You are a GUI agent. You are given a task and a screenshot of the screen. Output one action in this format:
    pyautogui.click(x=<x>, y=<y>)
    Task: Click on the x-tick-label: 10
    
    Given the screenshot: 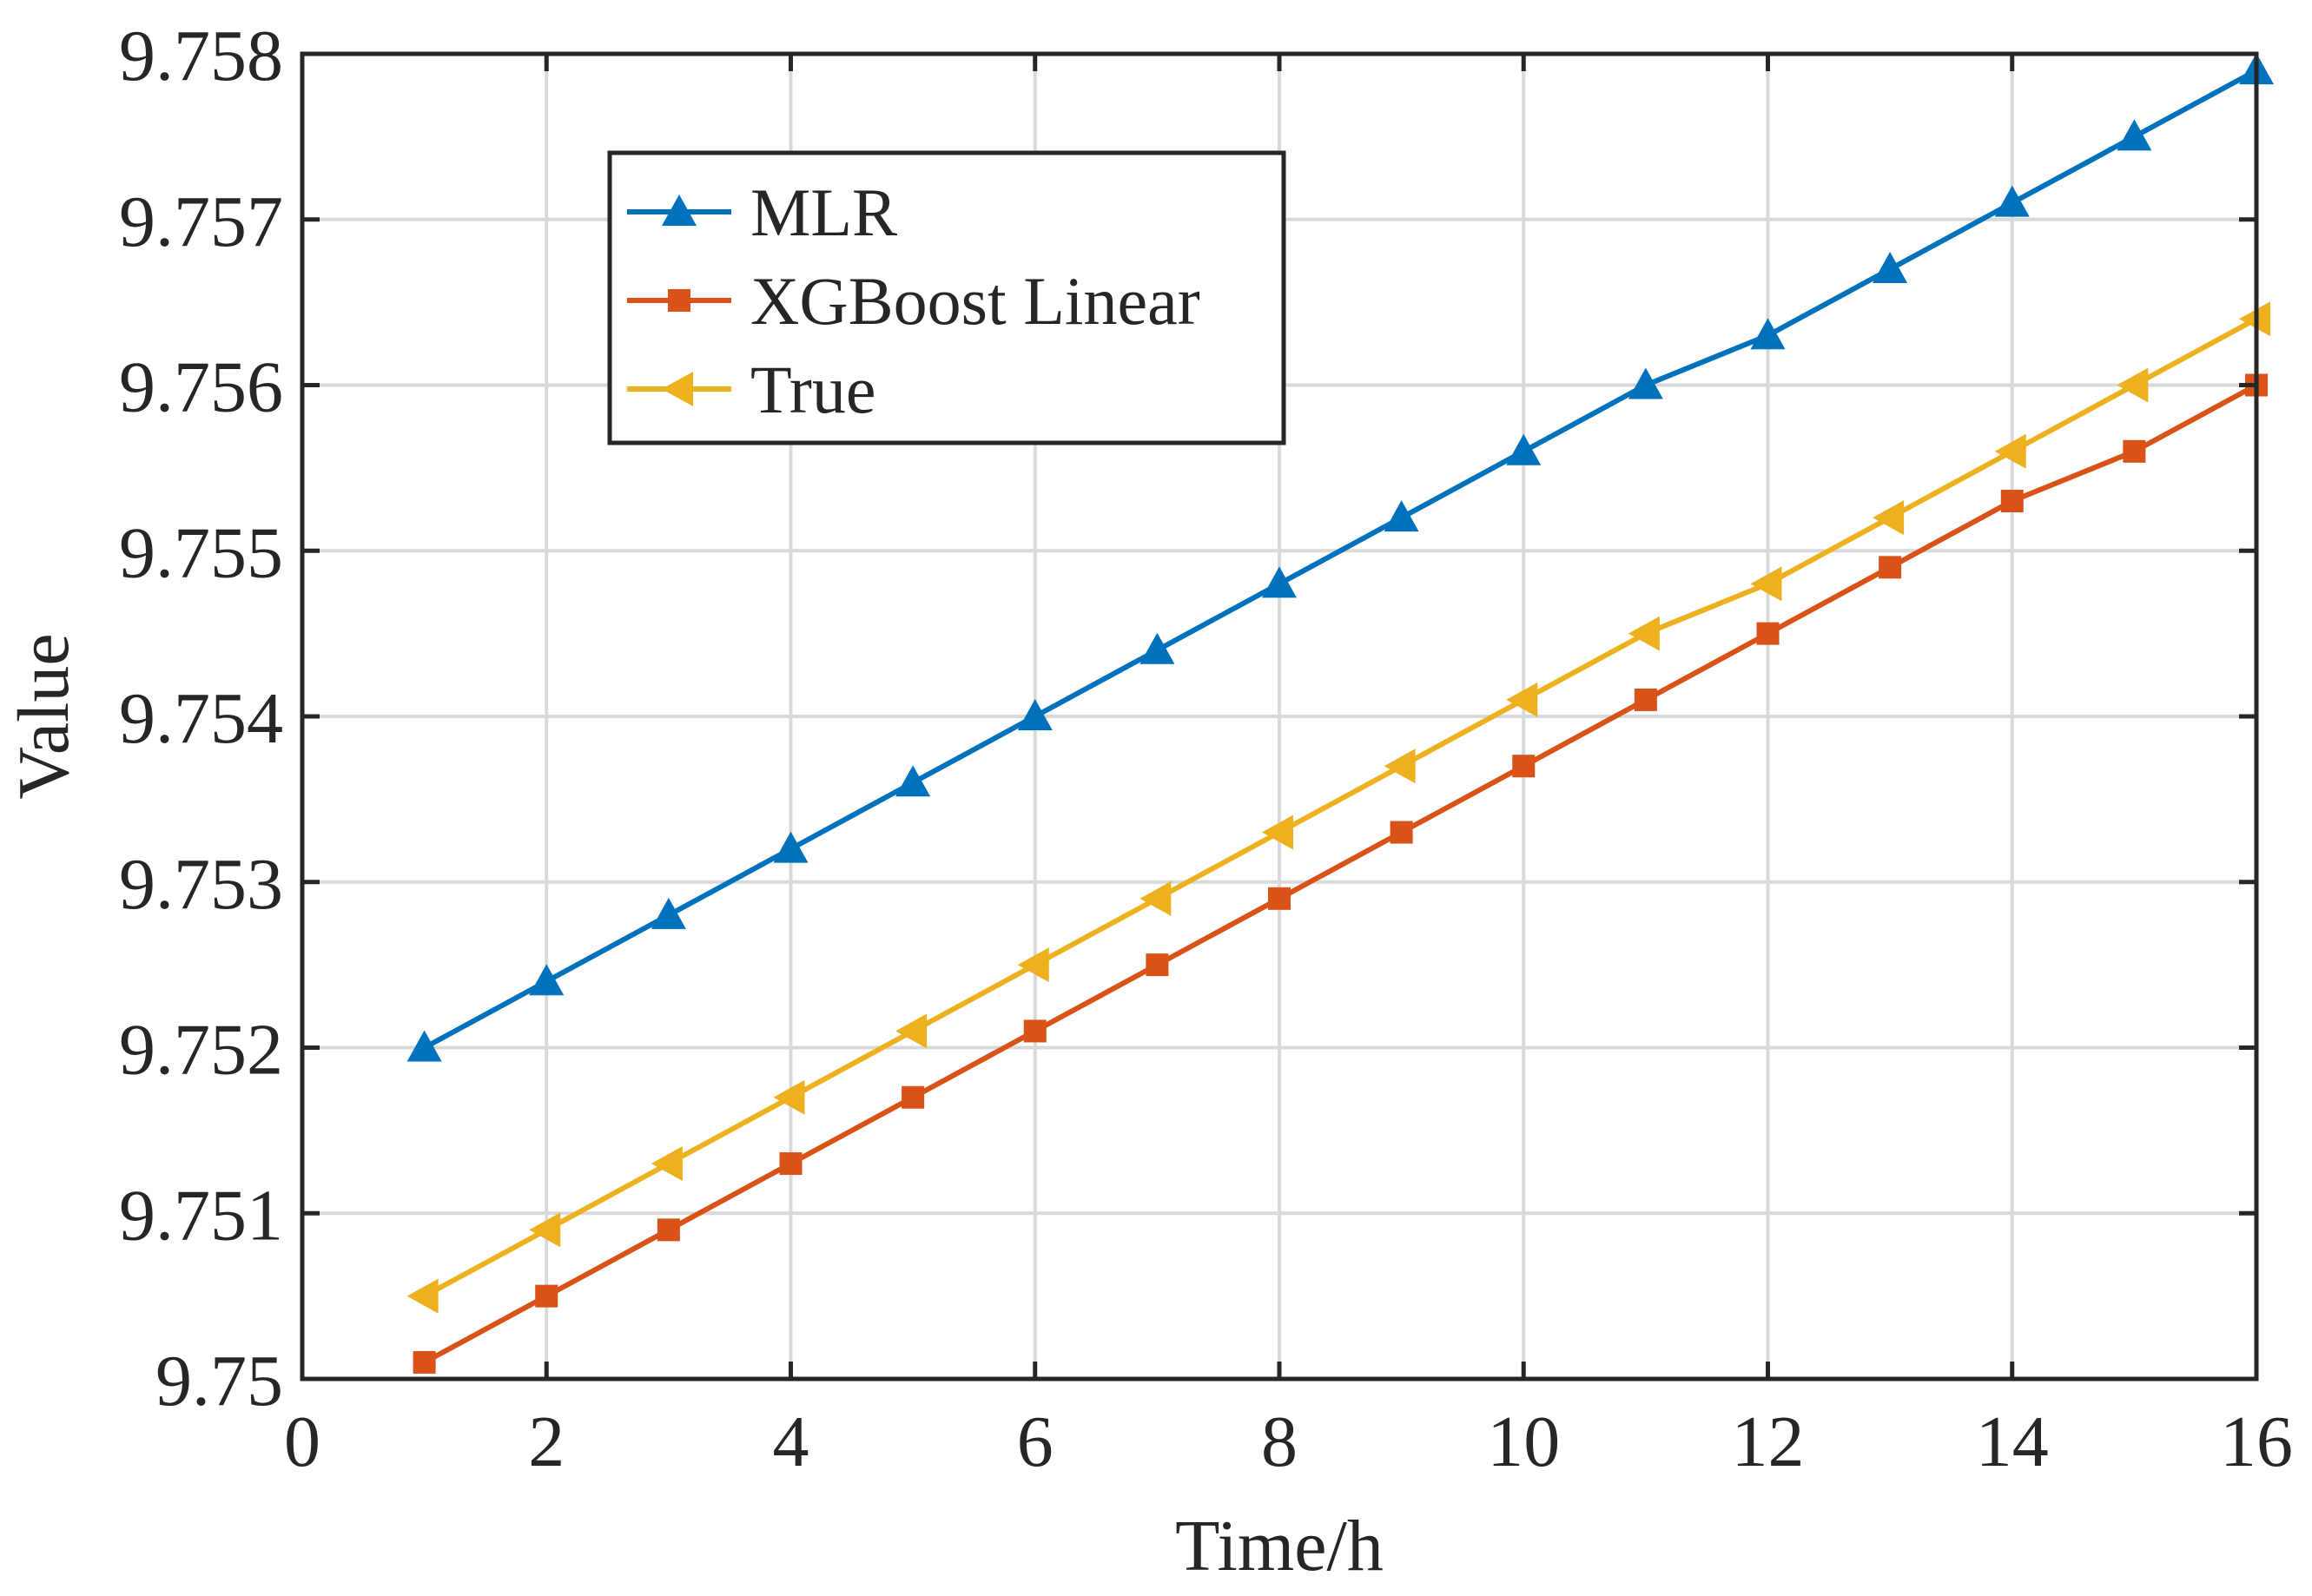 What is the action you would take?
    pyautogui.click(x=1523, y=1441)
    